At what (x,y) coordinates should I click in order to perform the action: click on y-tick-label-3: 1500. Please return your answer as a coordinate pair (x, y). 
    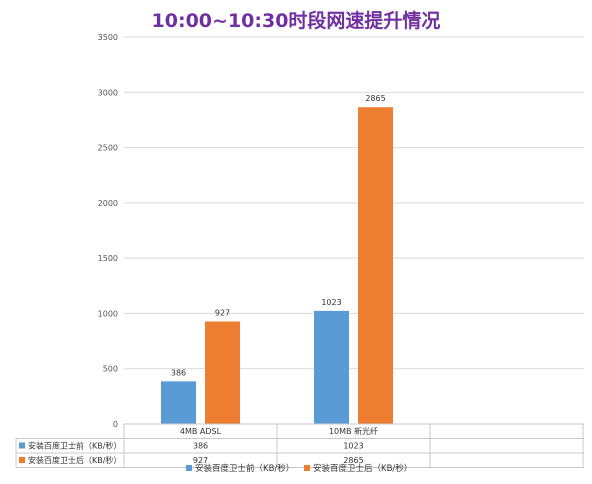
    Looking at the image, I should click on (108, 258).